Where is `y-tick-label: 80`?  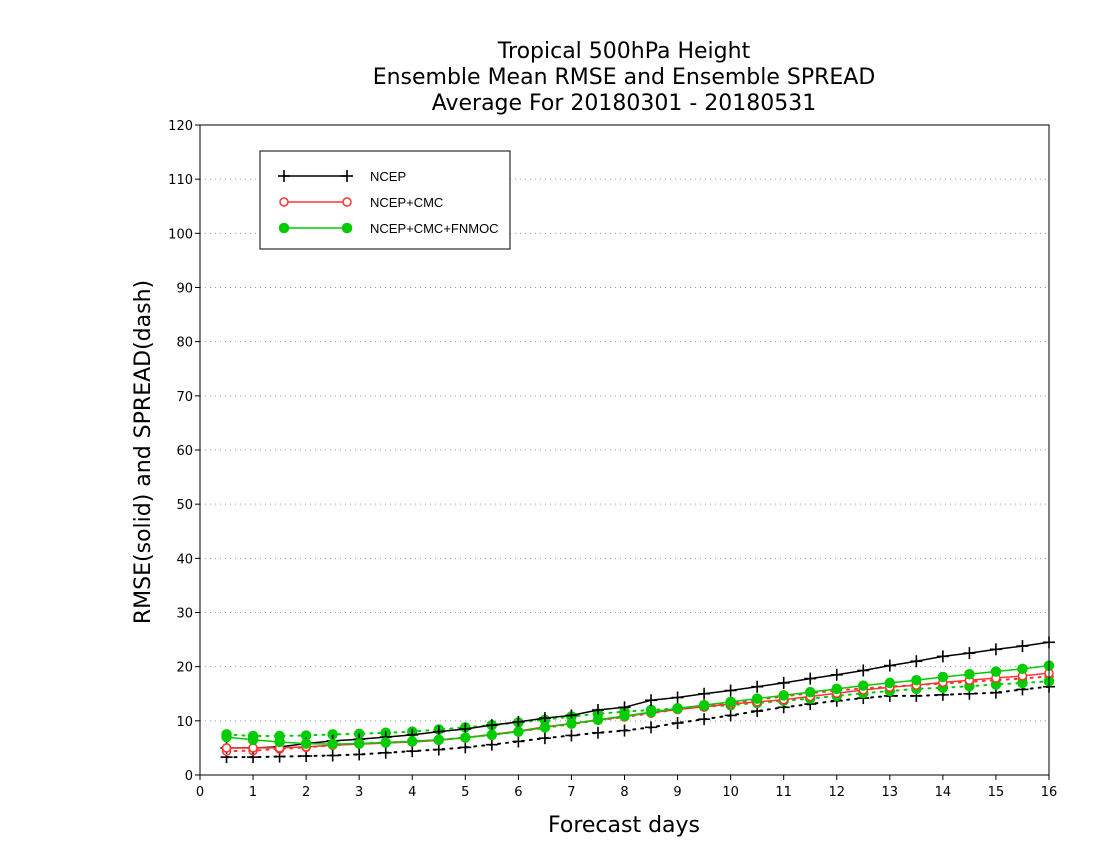 y-tick-label: 80 is located at coordinates (184, 343).